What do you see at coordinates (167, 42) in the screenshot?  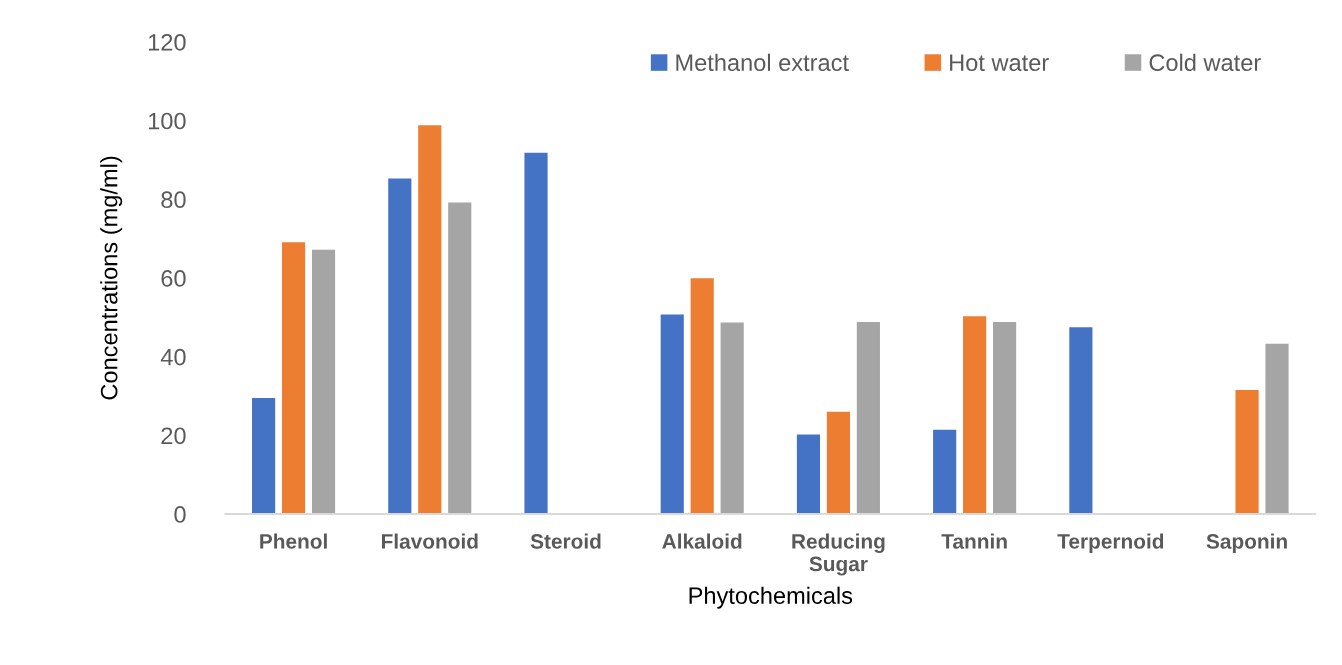 I see `y-tick-label: 120` at bounding box center [167, 42].